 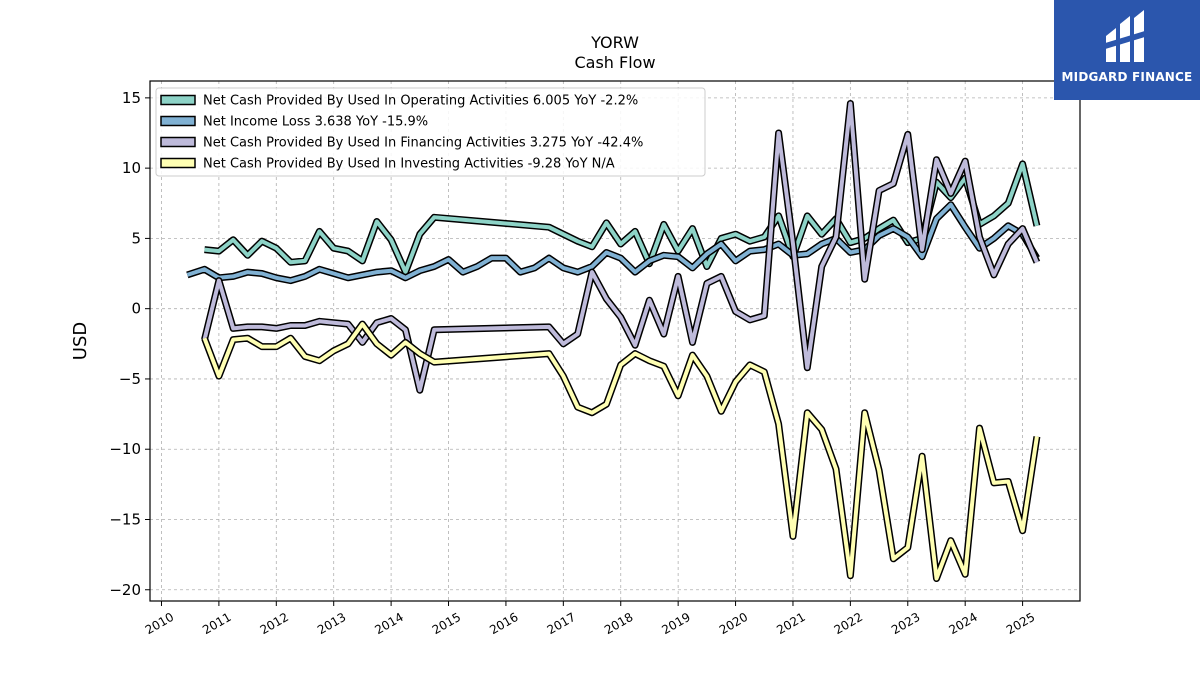 I want to click on legend-box, so click(x=430, y=132).